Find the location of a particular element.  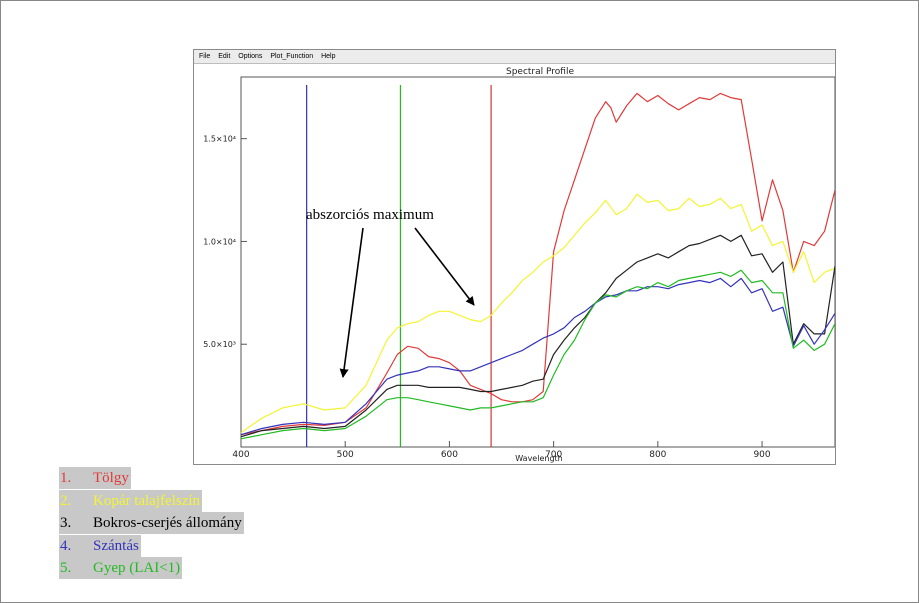

x-axis-label: Wavelength is located at coordinates (538, 458).